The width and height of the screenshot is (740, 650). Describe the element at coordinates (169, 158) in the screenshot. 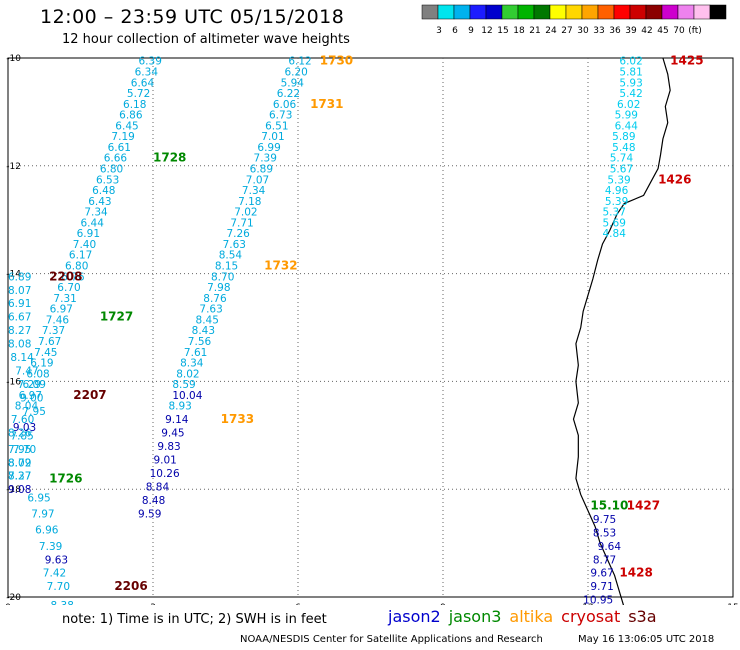

I see `pass-time-label: 1728` at that location.